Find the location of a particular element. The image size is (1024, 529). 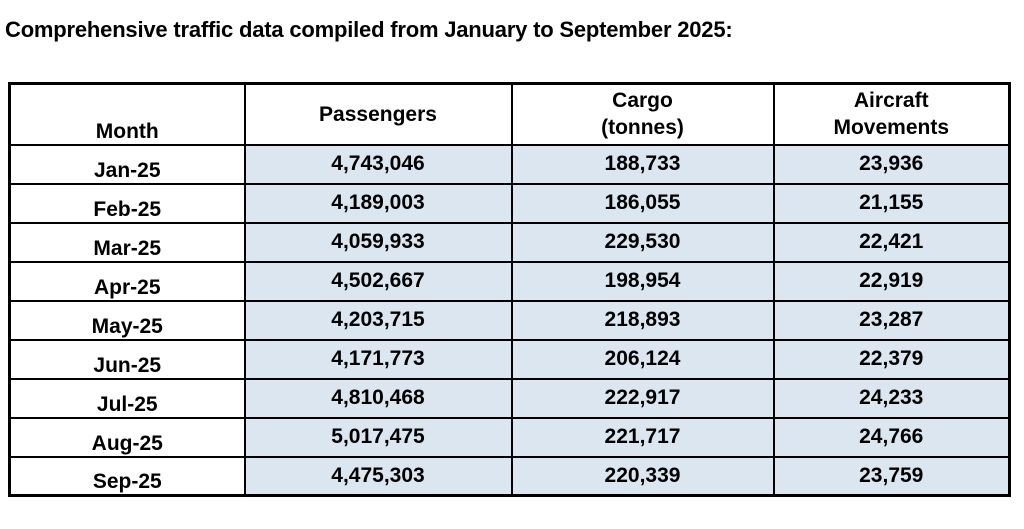

month-cell: Apr-25 is located at coordinates (127, 281).